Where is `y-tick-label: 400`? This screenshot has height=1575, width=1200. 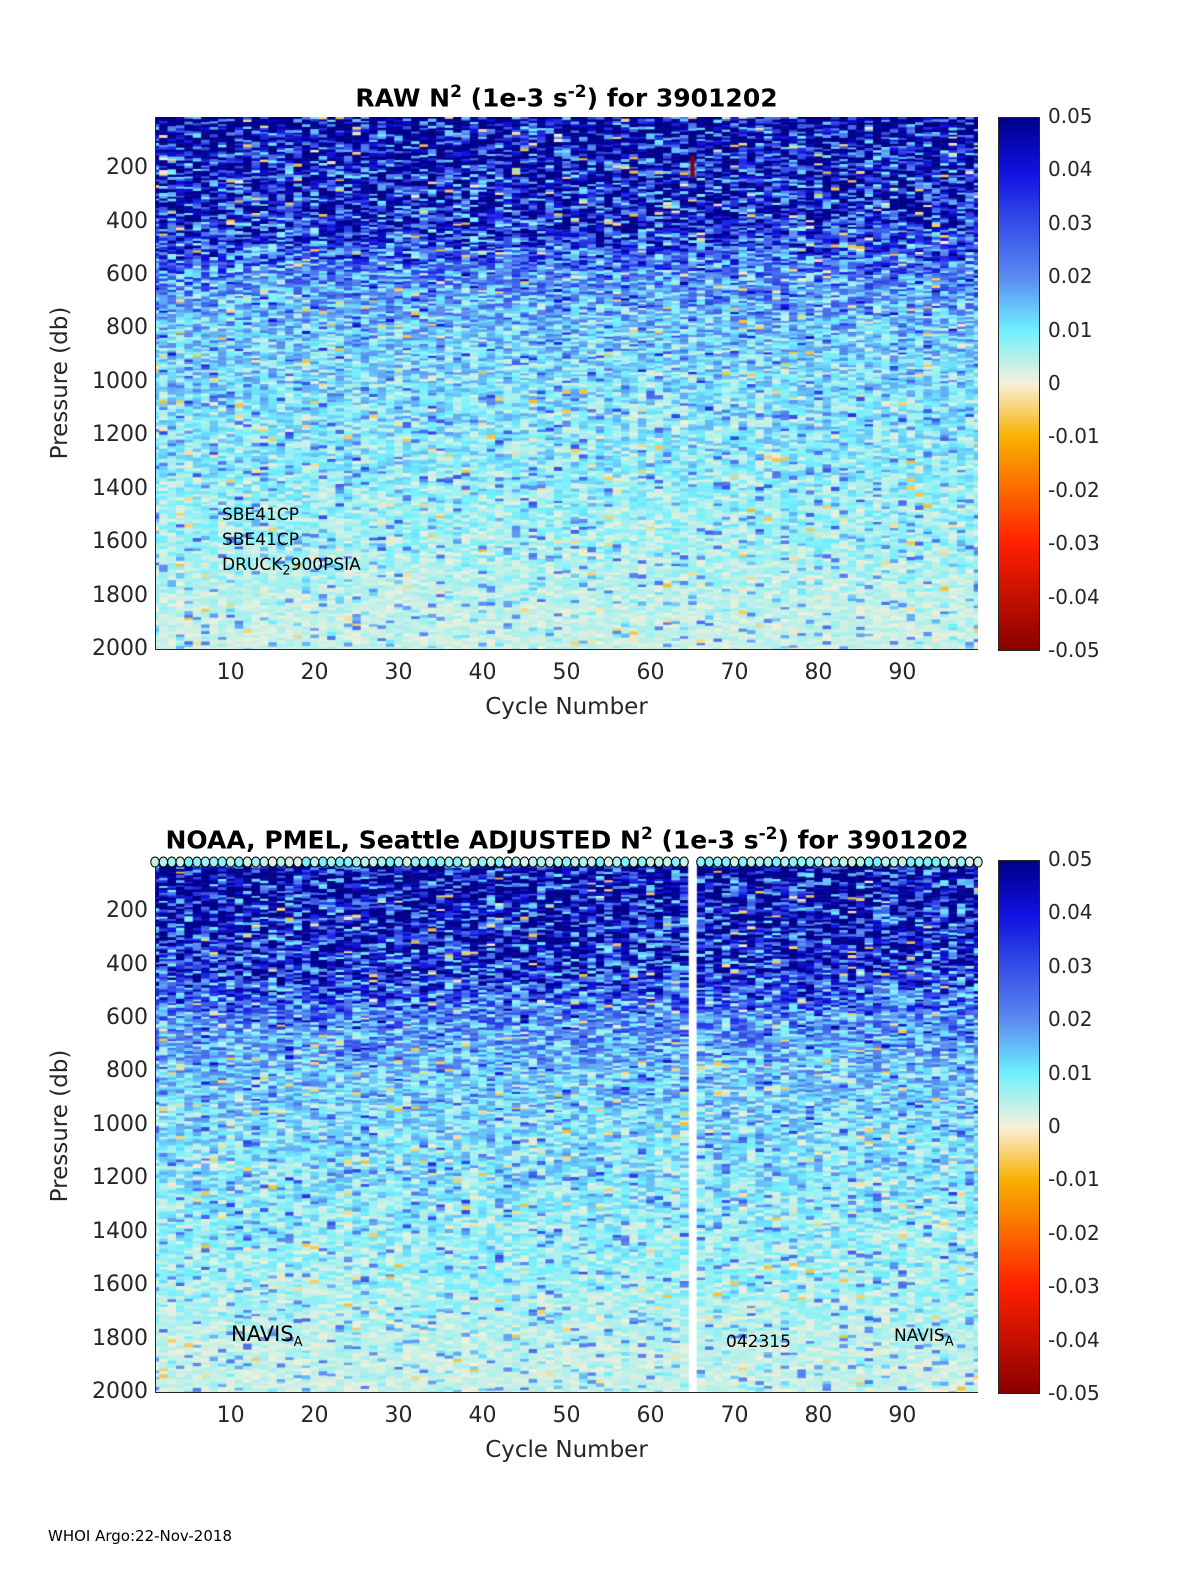
y-tick-label: 400 is located at coordinates (127, 964).